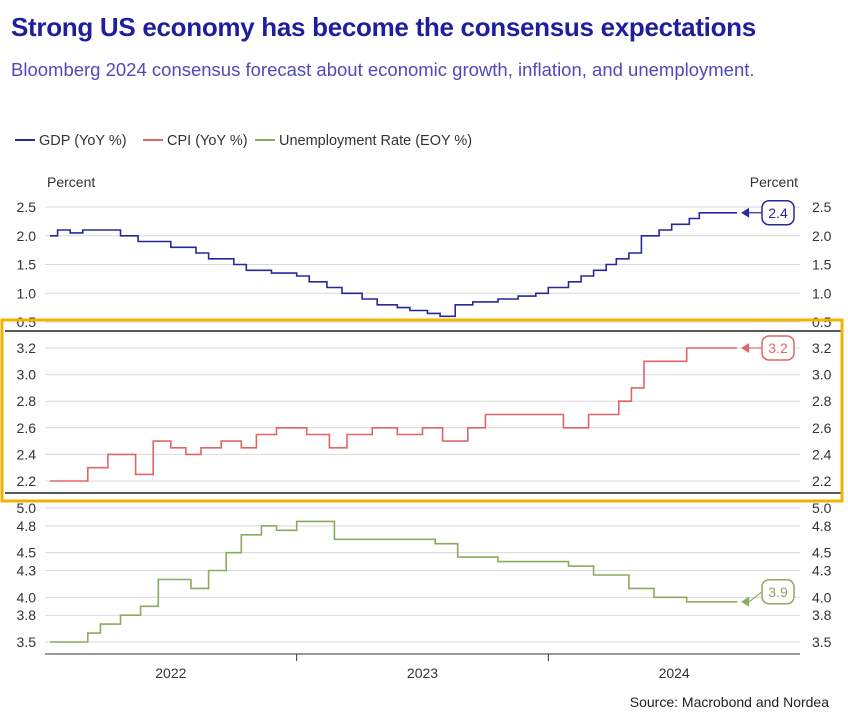  Describe the element at coordinates (27, 348) in the screenshot. I see `y-tick-left-cpi: 3.2` at that location.